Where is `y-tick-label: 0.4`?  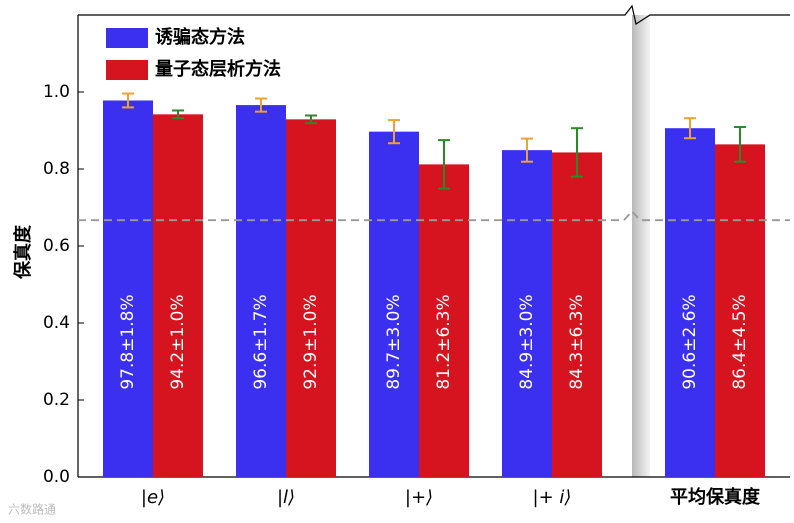 y-tick-label: 0.4 is located at coordinates (56, 323).